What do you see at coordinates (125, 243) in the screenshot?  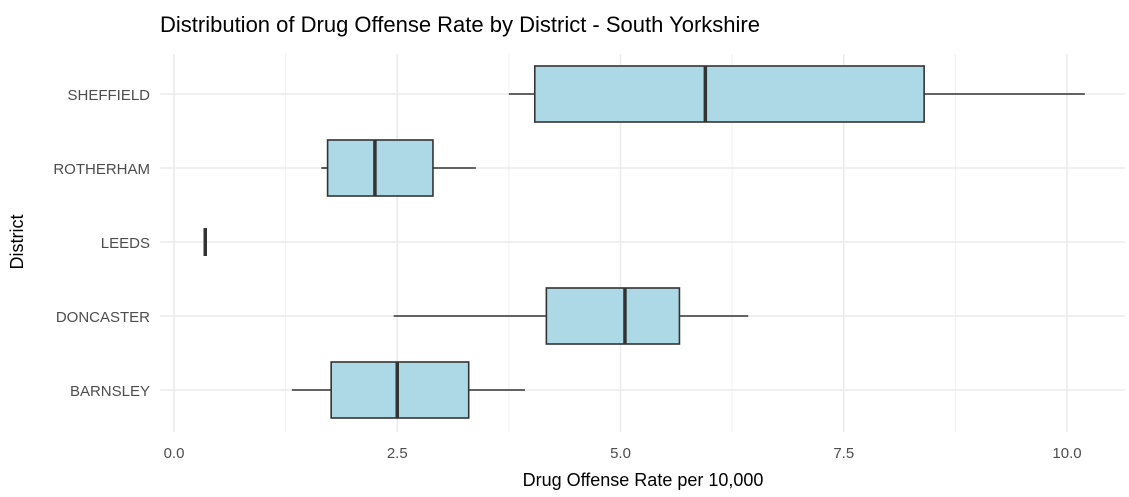 I see `y-tick-label: LEEDS` at bounding box center [125, 243].